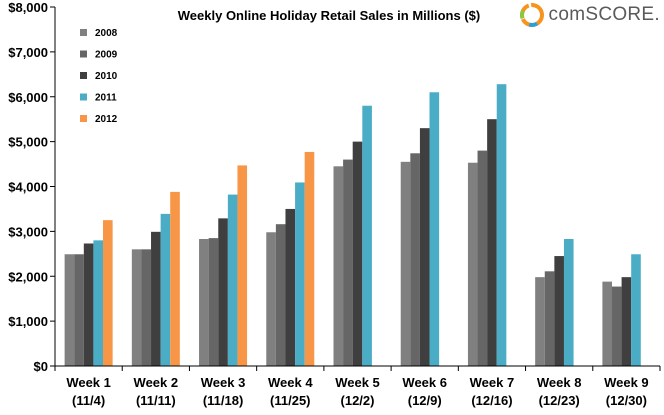 The width and height of the screenshot is (664, 415). Describe the element at coordinates (28, 7) in the screenshot. I see `y-tick-label: $8,000` at that location.